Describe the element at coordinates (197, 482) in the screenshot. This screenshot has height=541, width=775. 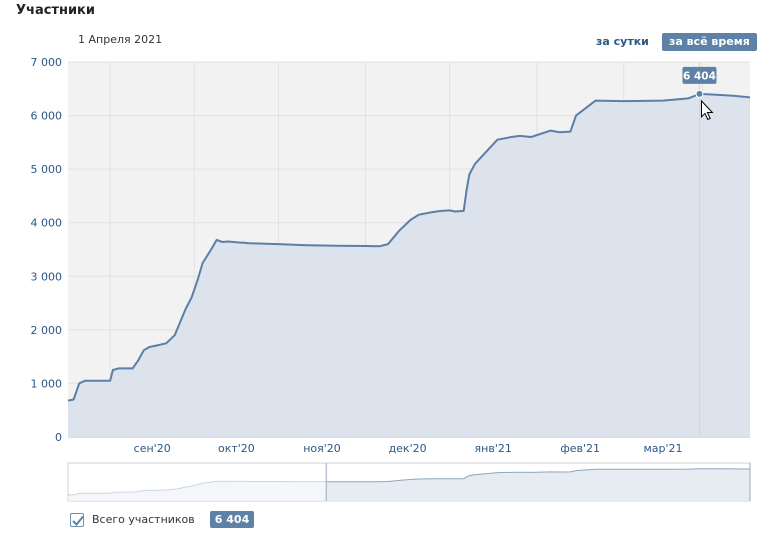
I see `navigator-mask` at that location.